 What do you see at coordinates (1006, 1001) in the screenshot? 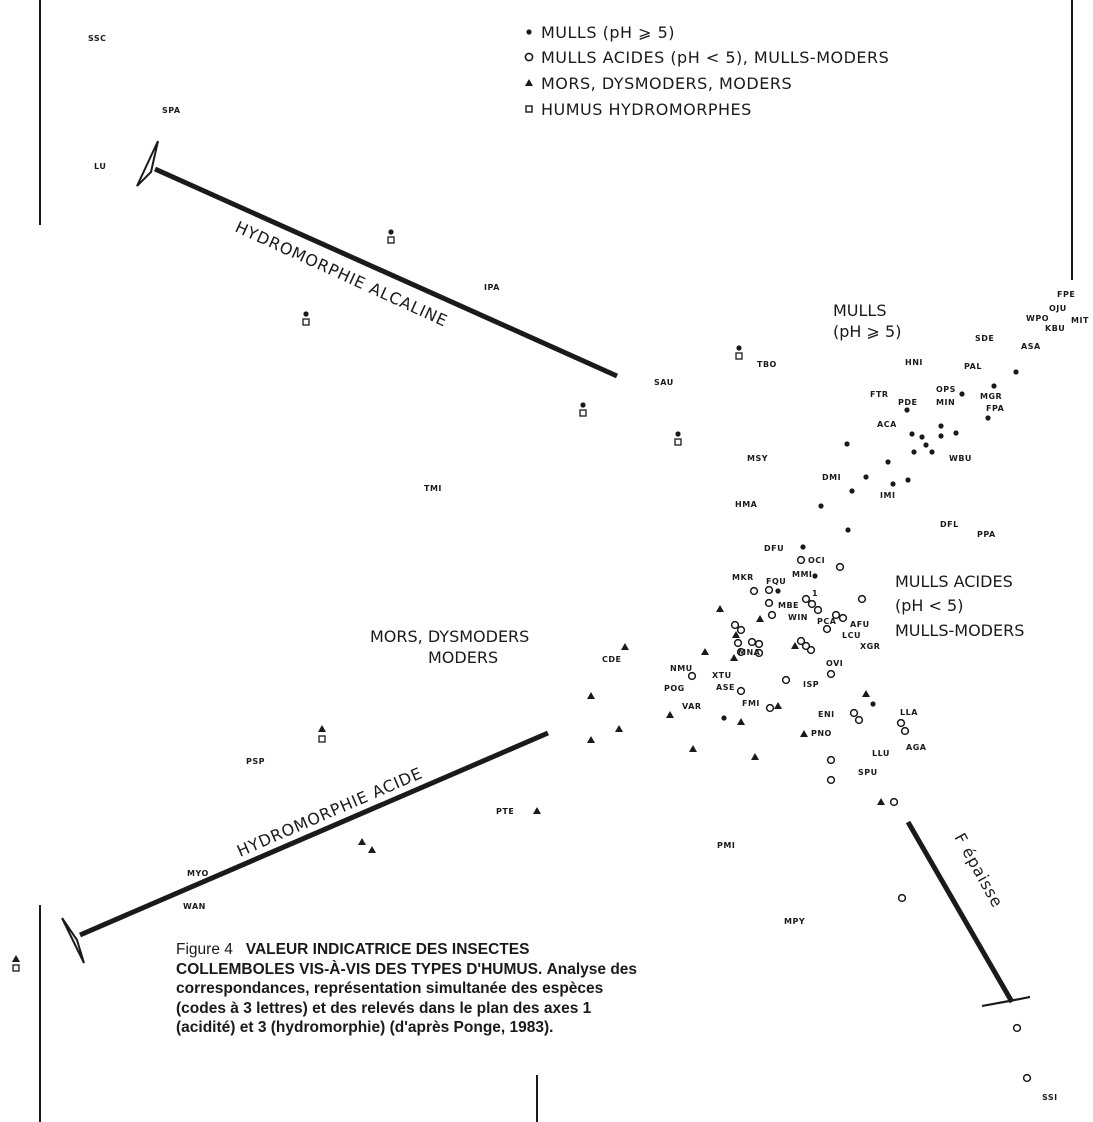
I see `arrowhead-f-epaisse` at bounding box center [1006, 1001].